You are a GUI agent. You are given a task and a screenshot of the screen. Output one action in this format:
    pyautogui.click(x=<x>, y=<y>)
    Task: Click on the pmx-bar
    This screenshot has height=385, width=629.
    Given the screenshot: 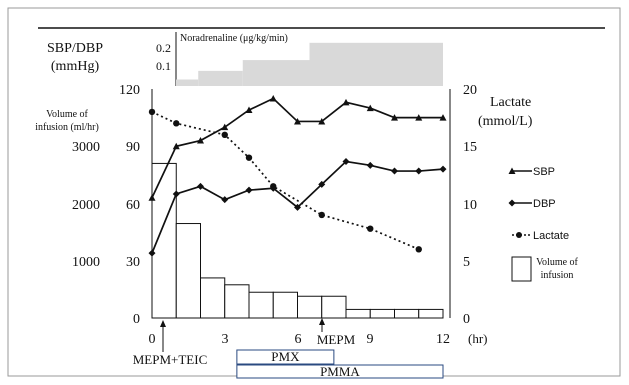 What is the action you would take?
    pyautogui.click(x=285, y=357)
    